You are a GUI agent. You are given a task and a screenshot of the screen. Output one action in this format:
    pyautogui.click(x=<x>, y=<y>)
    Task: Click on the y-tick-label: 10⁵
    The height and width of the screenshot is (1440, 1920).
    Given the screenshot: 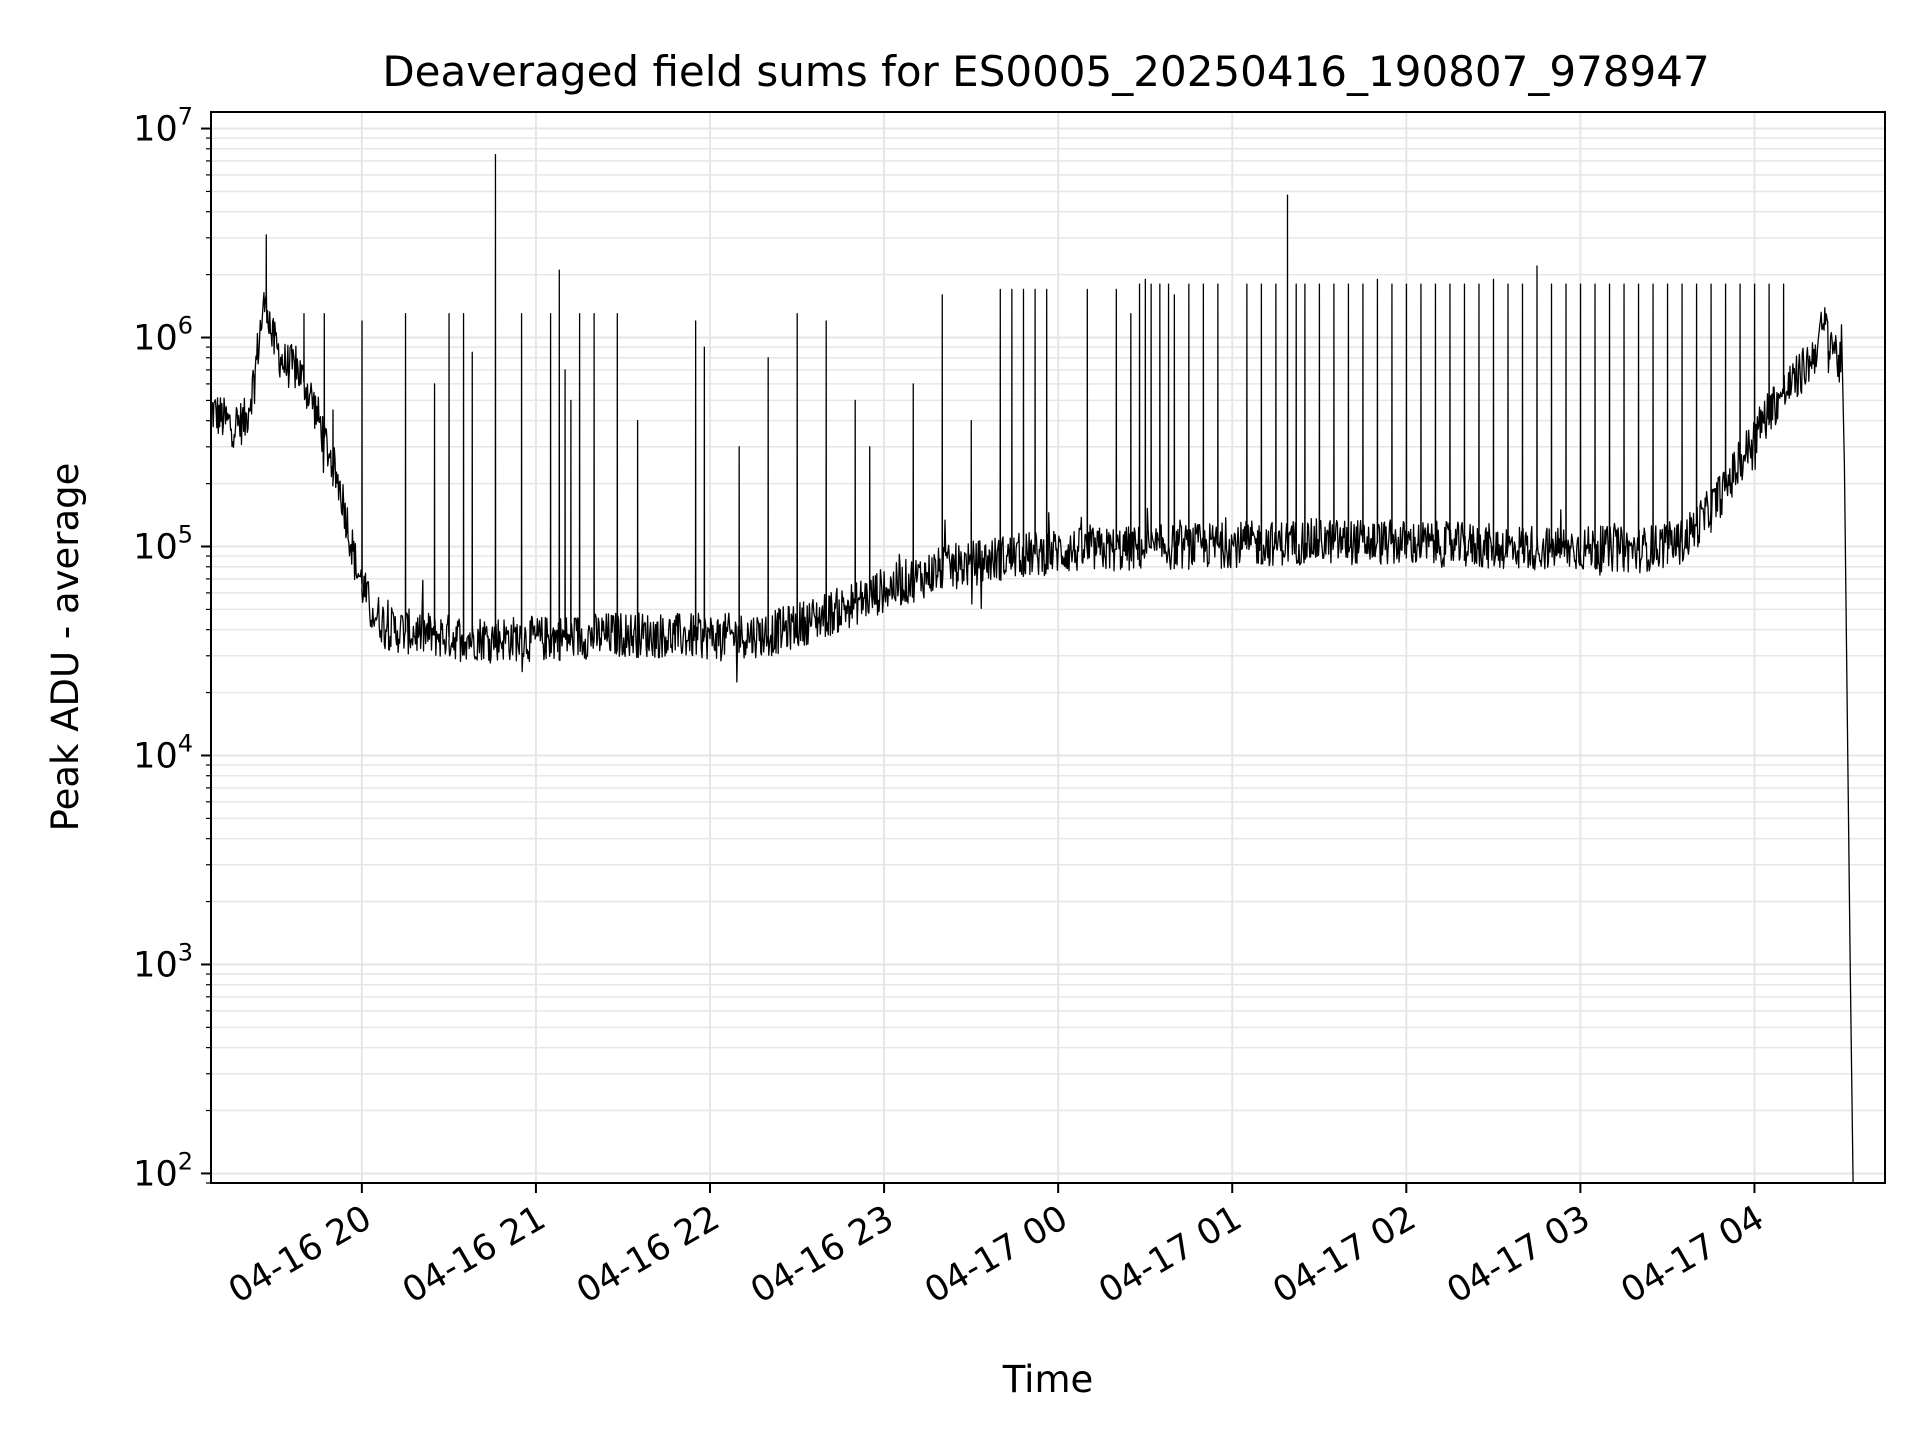 What is the action you would take?
    pyautogui.click(x=163, y=544)
    